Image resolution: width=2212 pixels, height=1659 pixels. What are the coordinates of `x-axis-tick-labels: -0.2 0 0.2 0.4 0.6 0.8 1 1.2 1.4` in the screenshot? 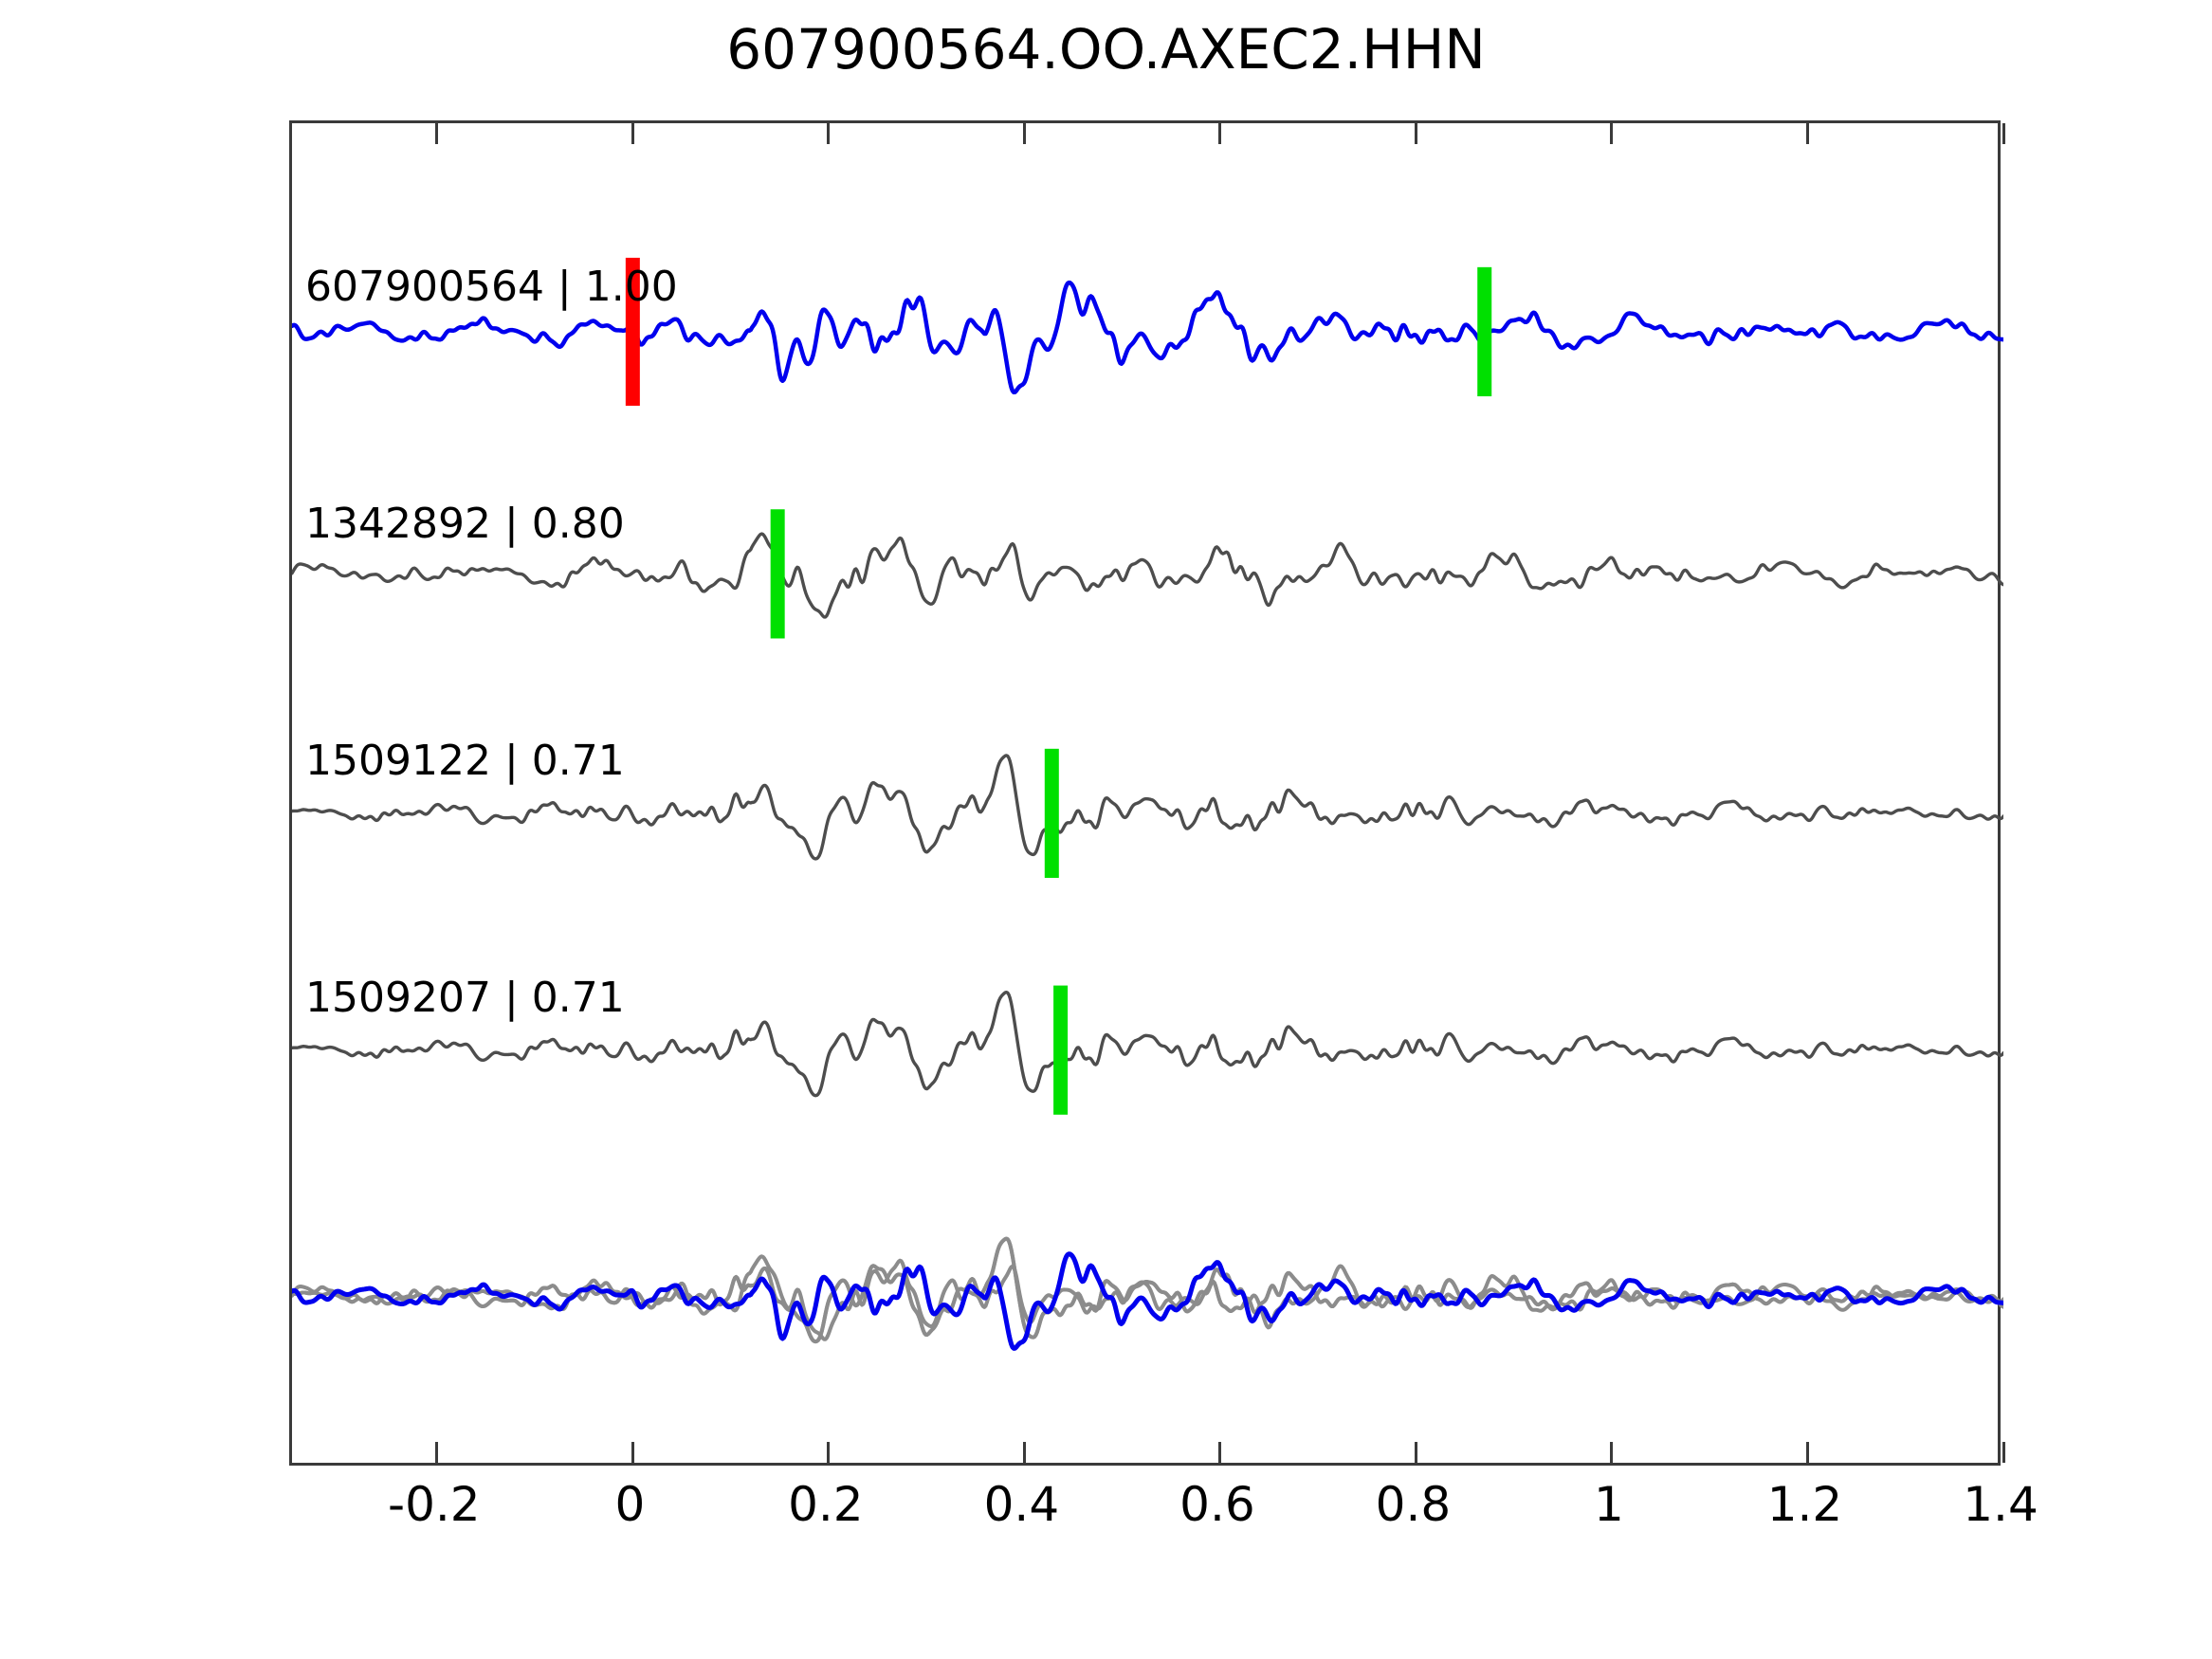 It's located at (1163, 1510).